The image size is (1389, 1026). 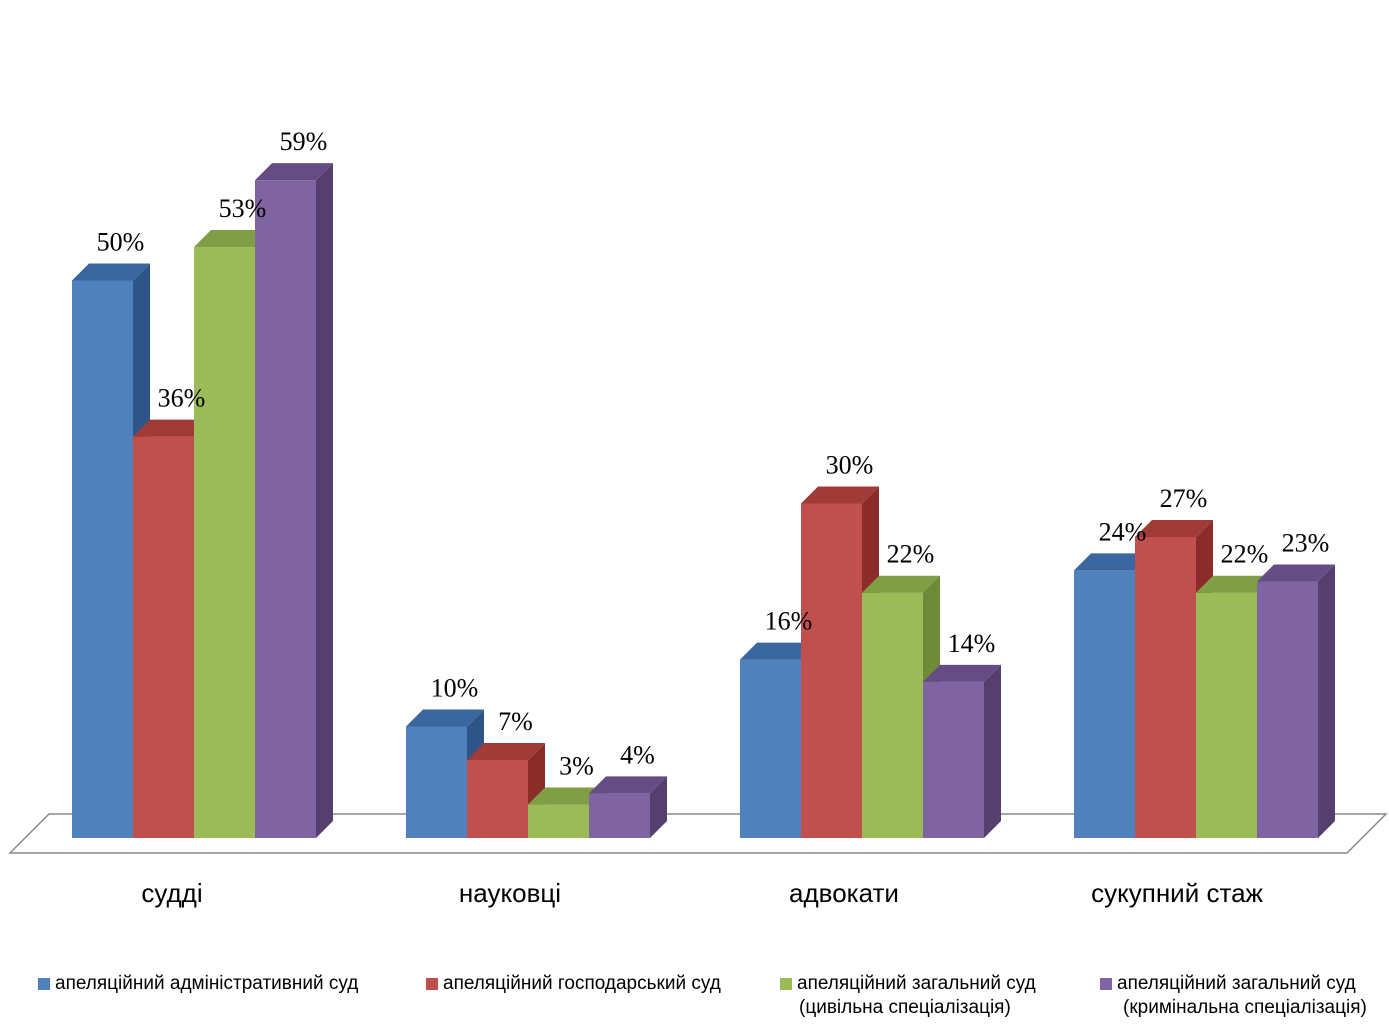 What do you see at coordinates (432, 984) in the screenshot?
I see `legend-swatch-commercial-court` at bounding box center [432, 984].